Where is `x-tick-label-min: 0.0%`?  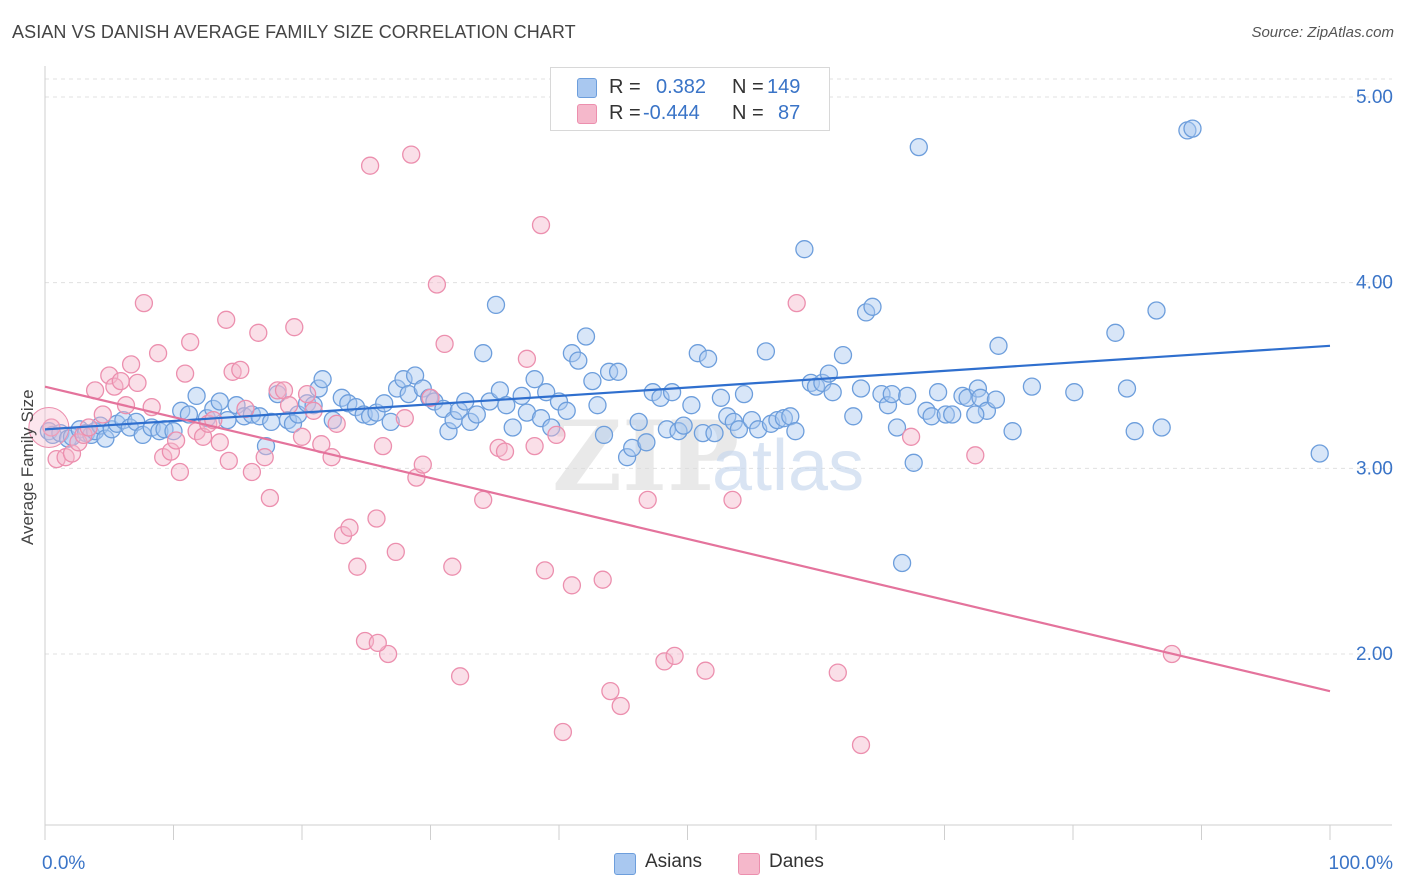
x-tick-label-min: 0.0% is located at coordinates (63, 863).